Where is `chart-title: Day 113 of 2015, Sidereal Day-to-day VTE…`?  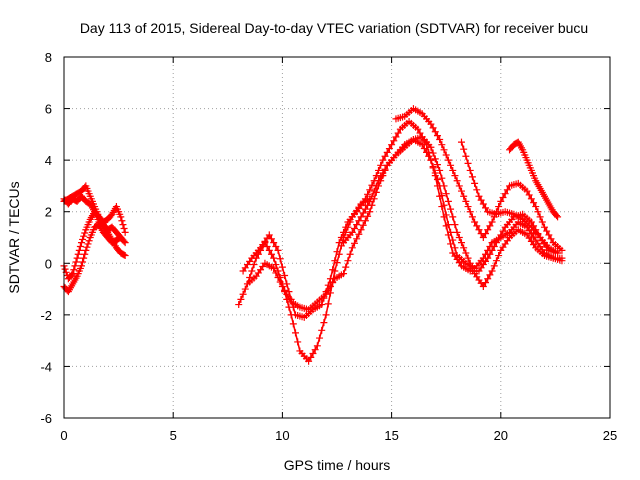 chart-title: Day 113 of 2015, Sidereal Day-to-day VTE… is located at coordinates (334, 28).